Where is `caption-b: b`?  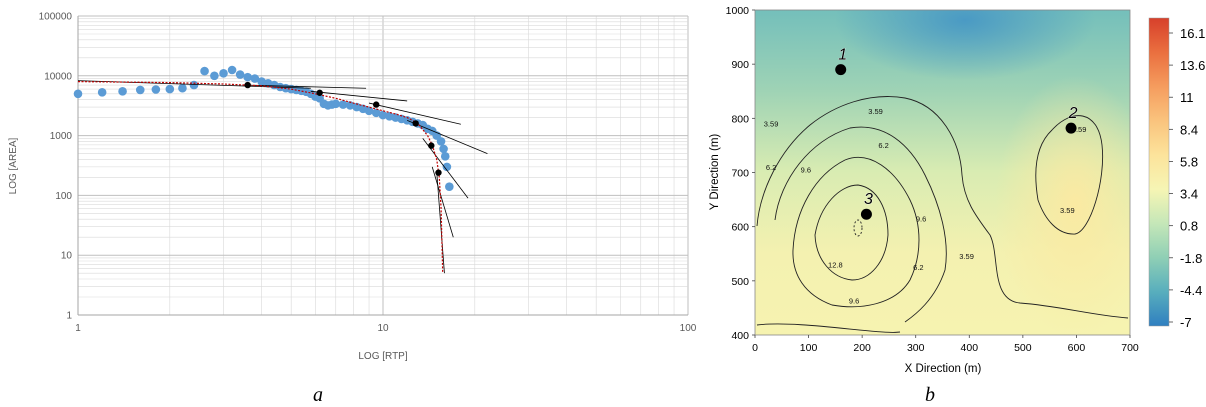 caption-b: b is located at coordinates (930, 395).